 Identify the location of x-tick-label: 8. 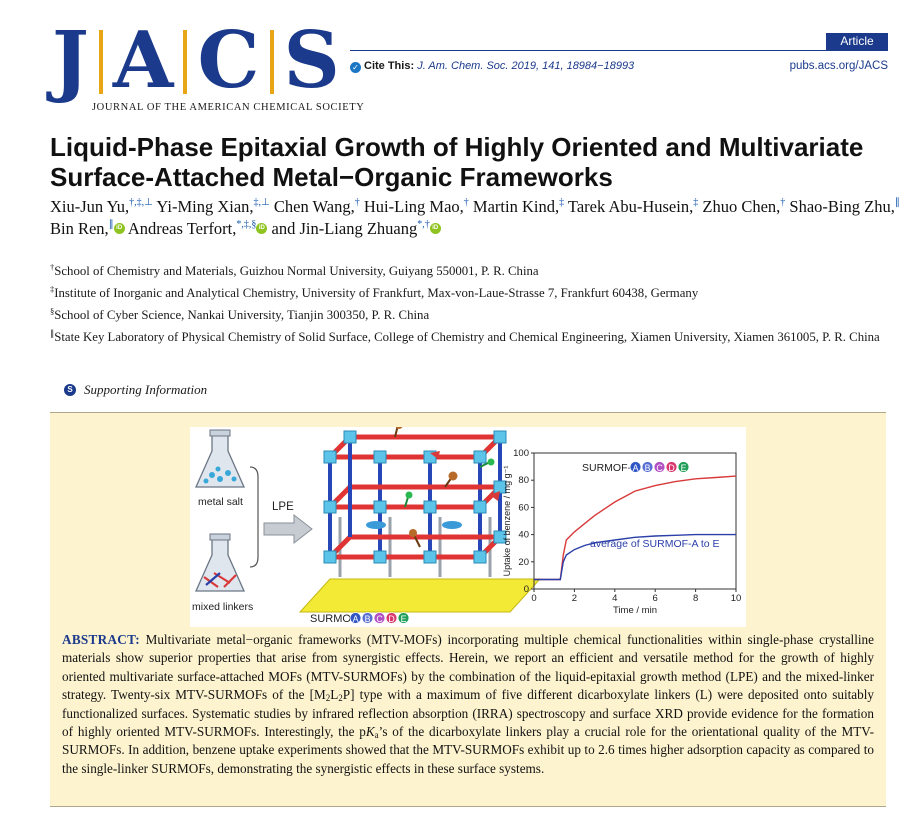
(695, 598).